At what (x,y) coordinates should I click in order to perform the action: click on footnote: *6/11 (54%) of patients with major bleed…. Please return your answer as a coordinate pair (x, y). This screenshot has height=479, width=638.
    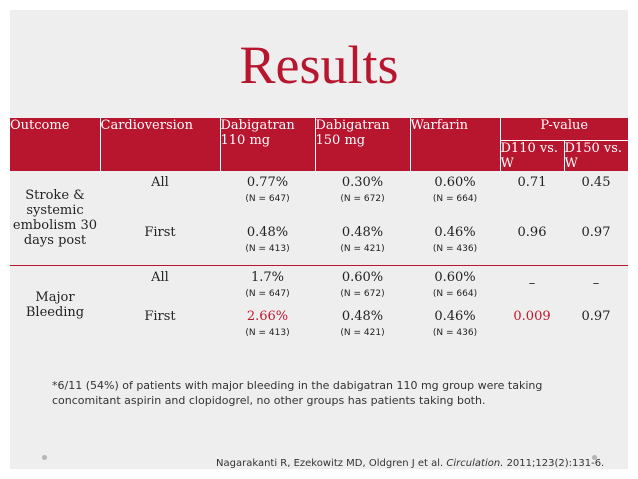
    Looking at the image, I should click on (297, 393).